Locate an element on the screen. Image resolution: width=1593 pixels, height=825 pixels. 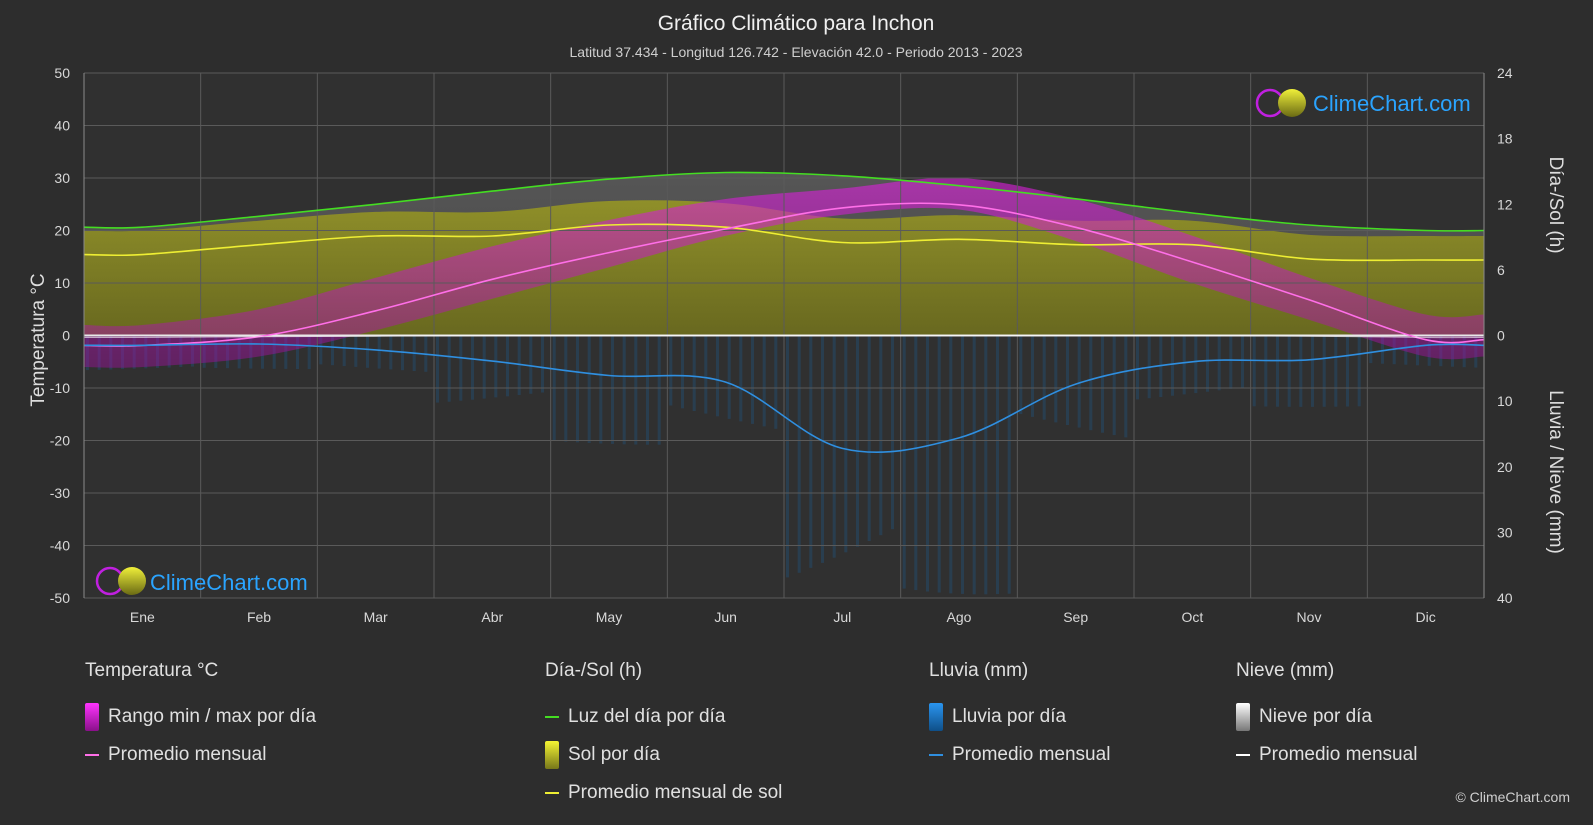
legend-item-sun: Sol por día is located at coordinates (663, 755).